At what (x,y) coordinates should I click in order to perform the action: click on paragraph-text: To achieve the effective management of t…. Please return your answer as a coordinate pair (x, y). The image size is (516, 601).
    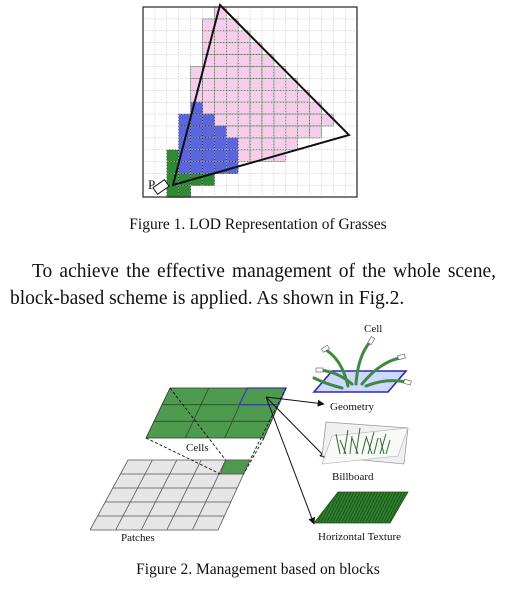
    Looking at the image, I should click on (253, 285).